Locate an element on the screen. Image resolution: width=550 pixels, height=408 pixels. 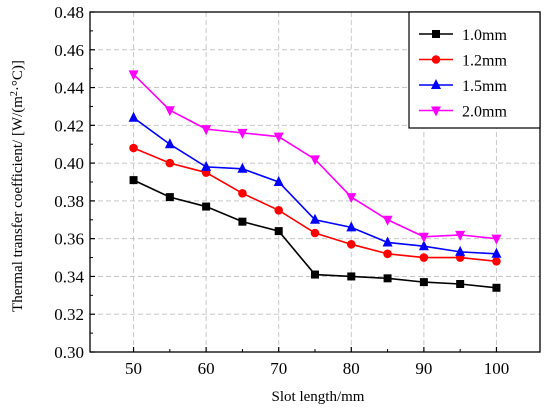
legend-label: 1.2mm is located at coordinates (484, 61).